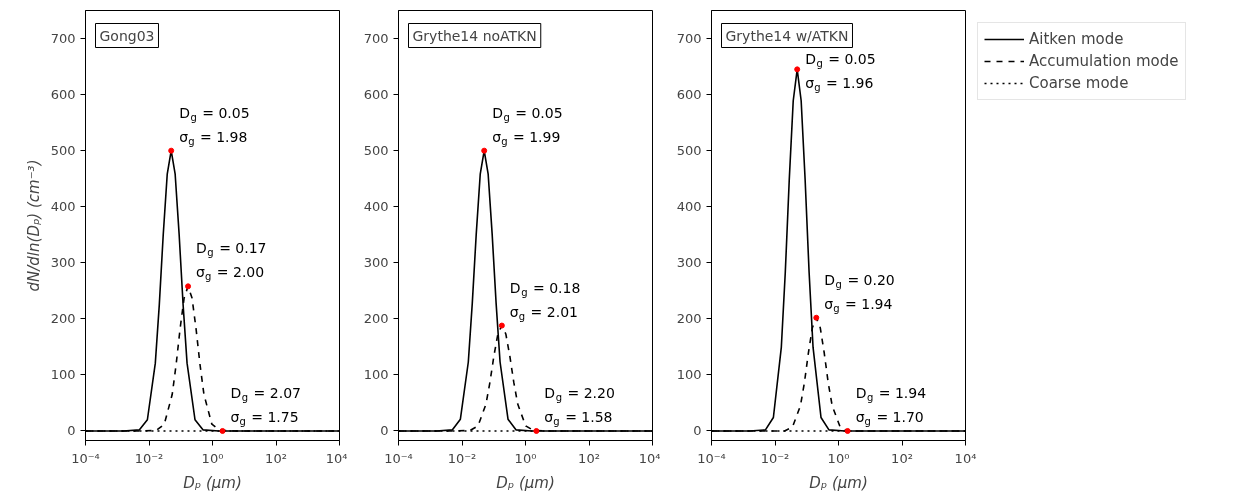 This screenshot has width=1238, height=500. I want to click on legend-label: Accumulation mode, so click(1104, 61).